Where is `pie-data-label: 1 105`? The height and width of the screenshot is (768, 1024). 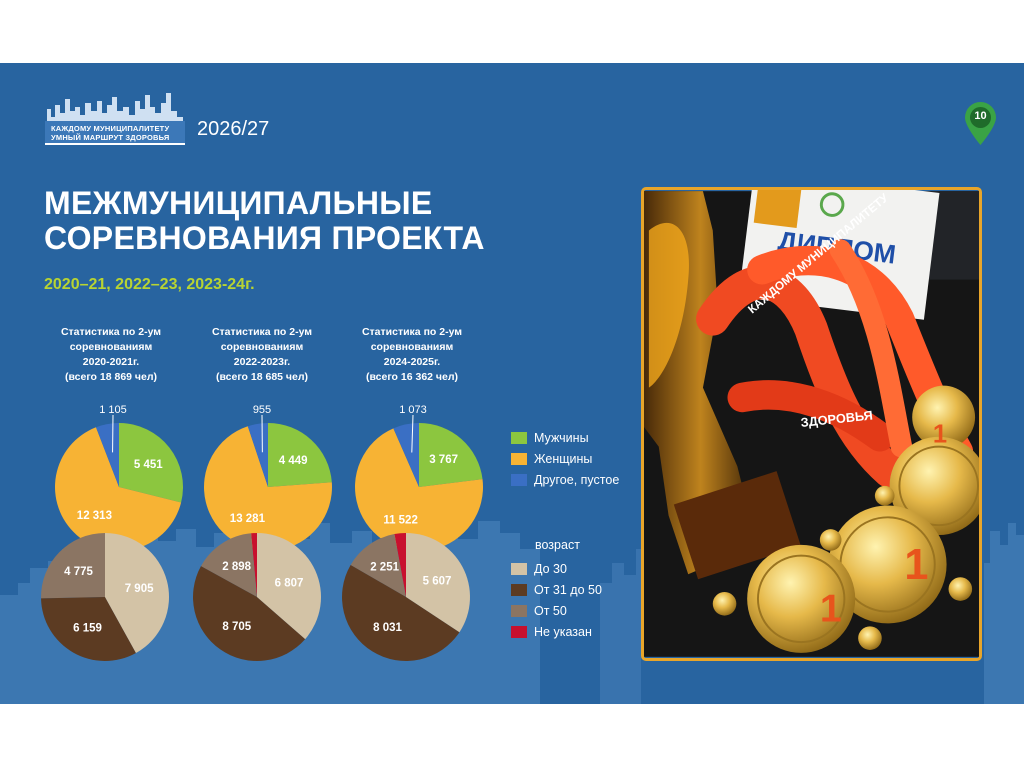
pie-data-label: 1 105 is located at coordinates (113, 410).